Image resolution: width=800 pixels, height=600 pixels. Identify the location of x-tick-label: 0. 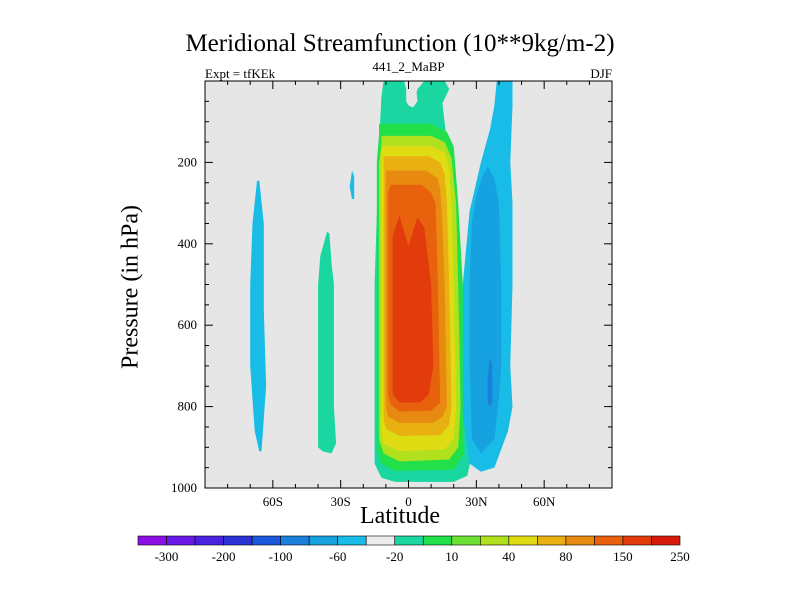
(408, 501).